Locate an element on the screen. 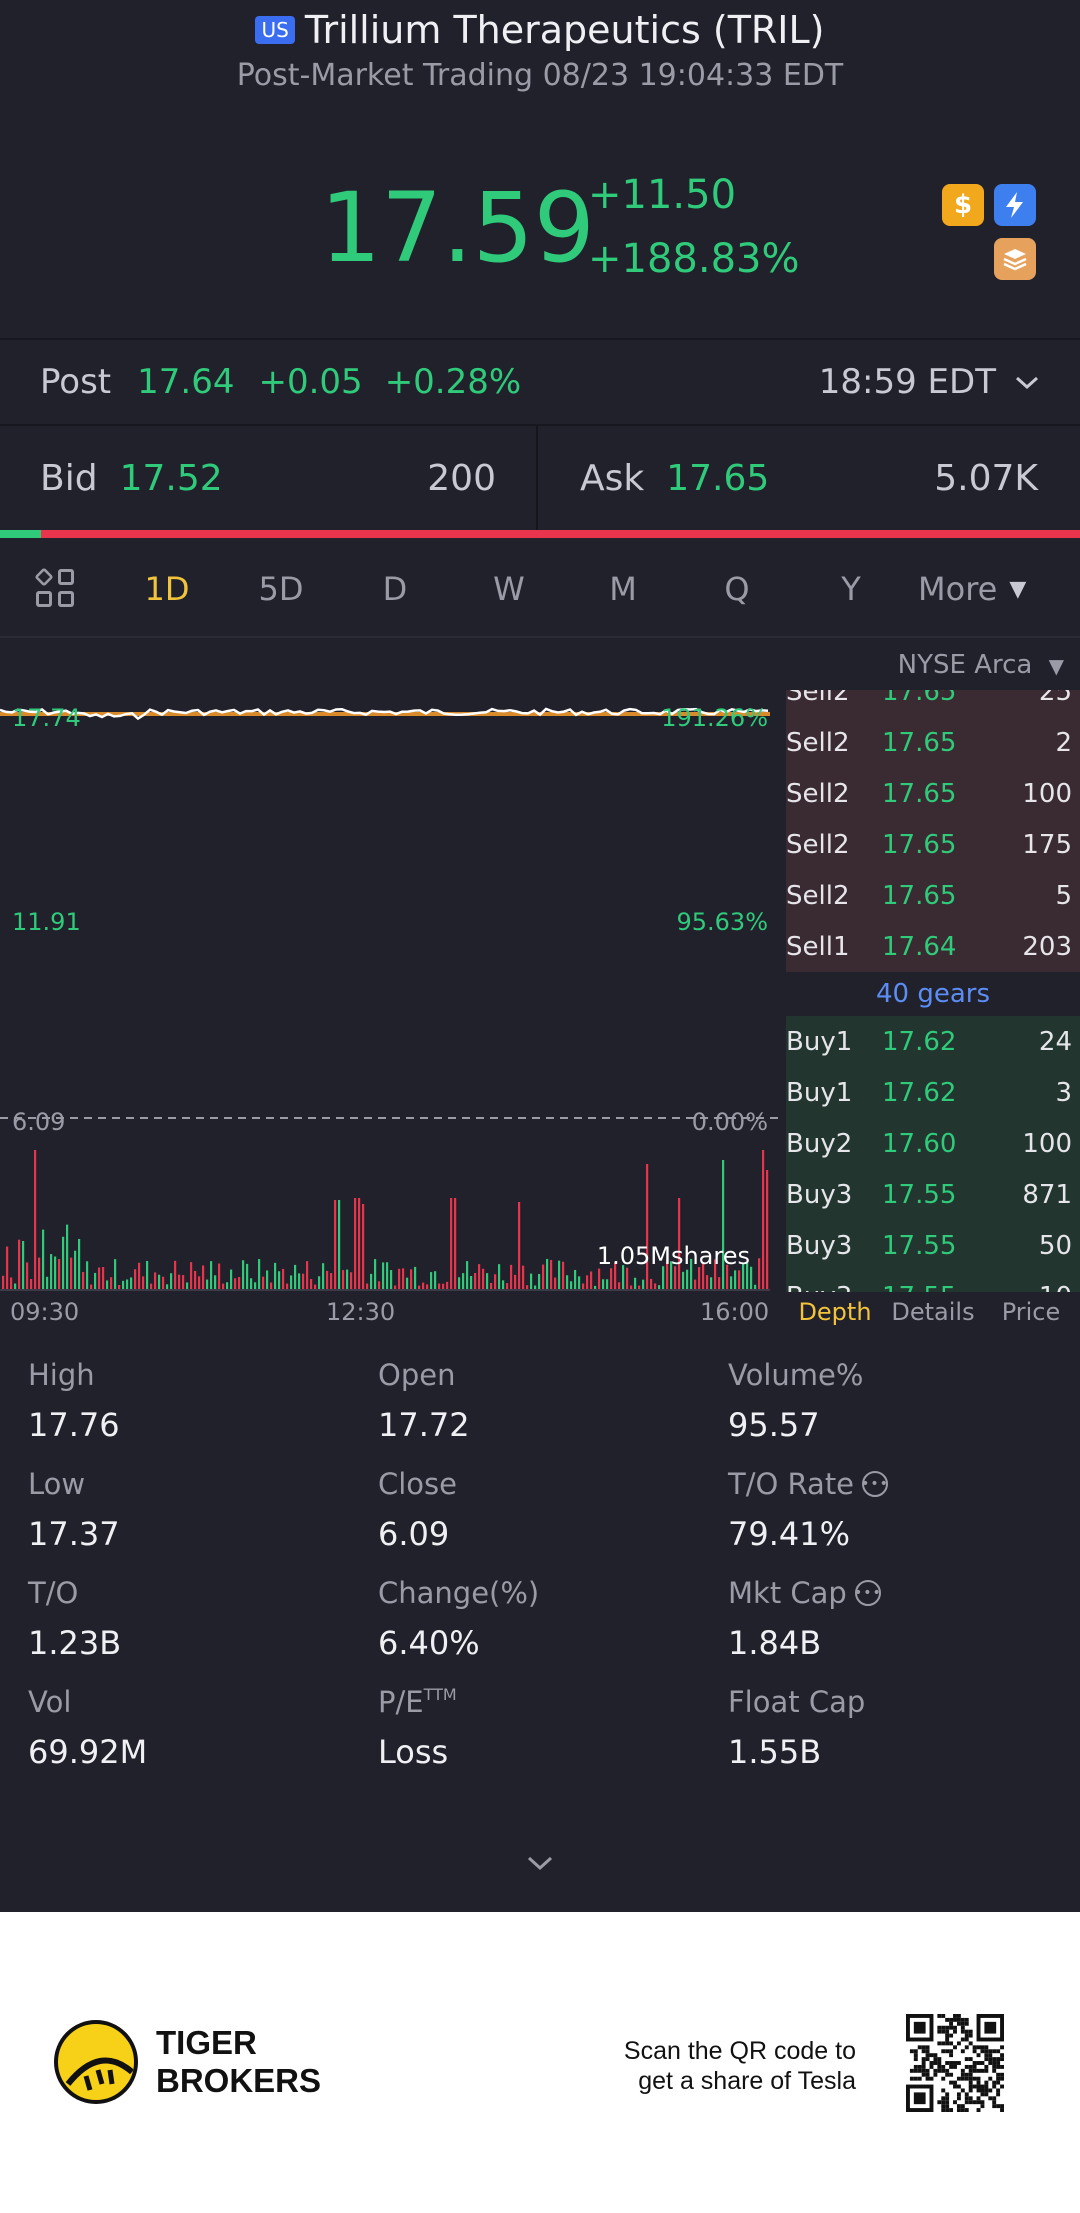  post-change: +0.05 is located at coordinates (310, 382).